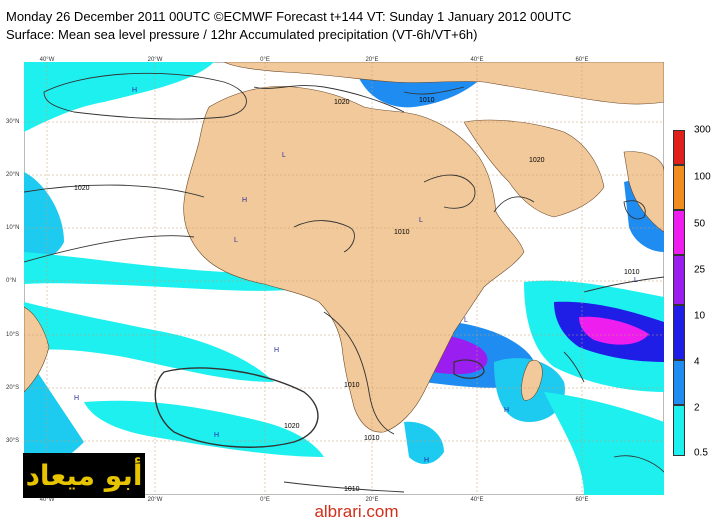 The image size is (713, 522). What do you see at coordinates (477, 500) in the screenshot?
I see `lon-label-bottom: 40°E` at bounding box center [477, 500].